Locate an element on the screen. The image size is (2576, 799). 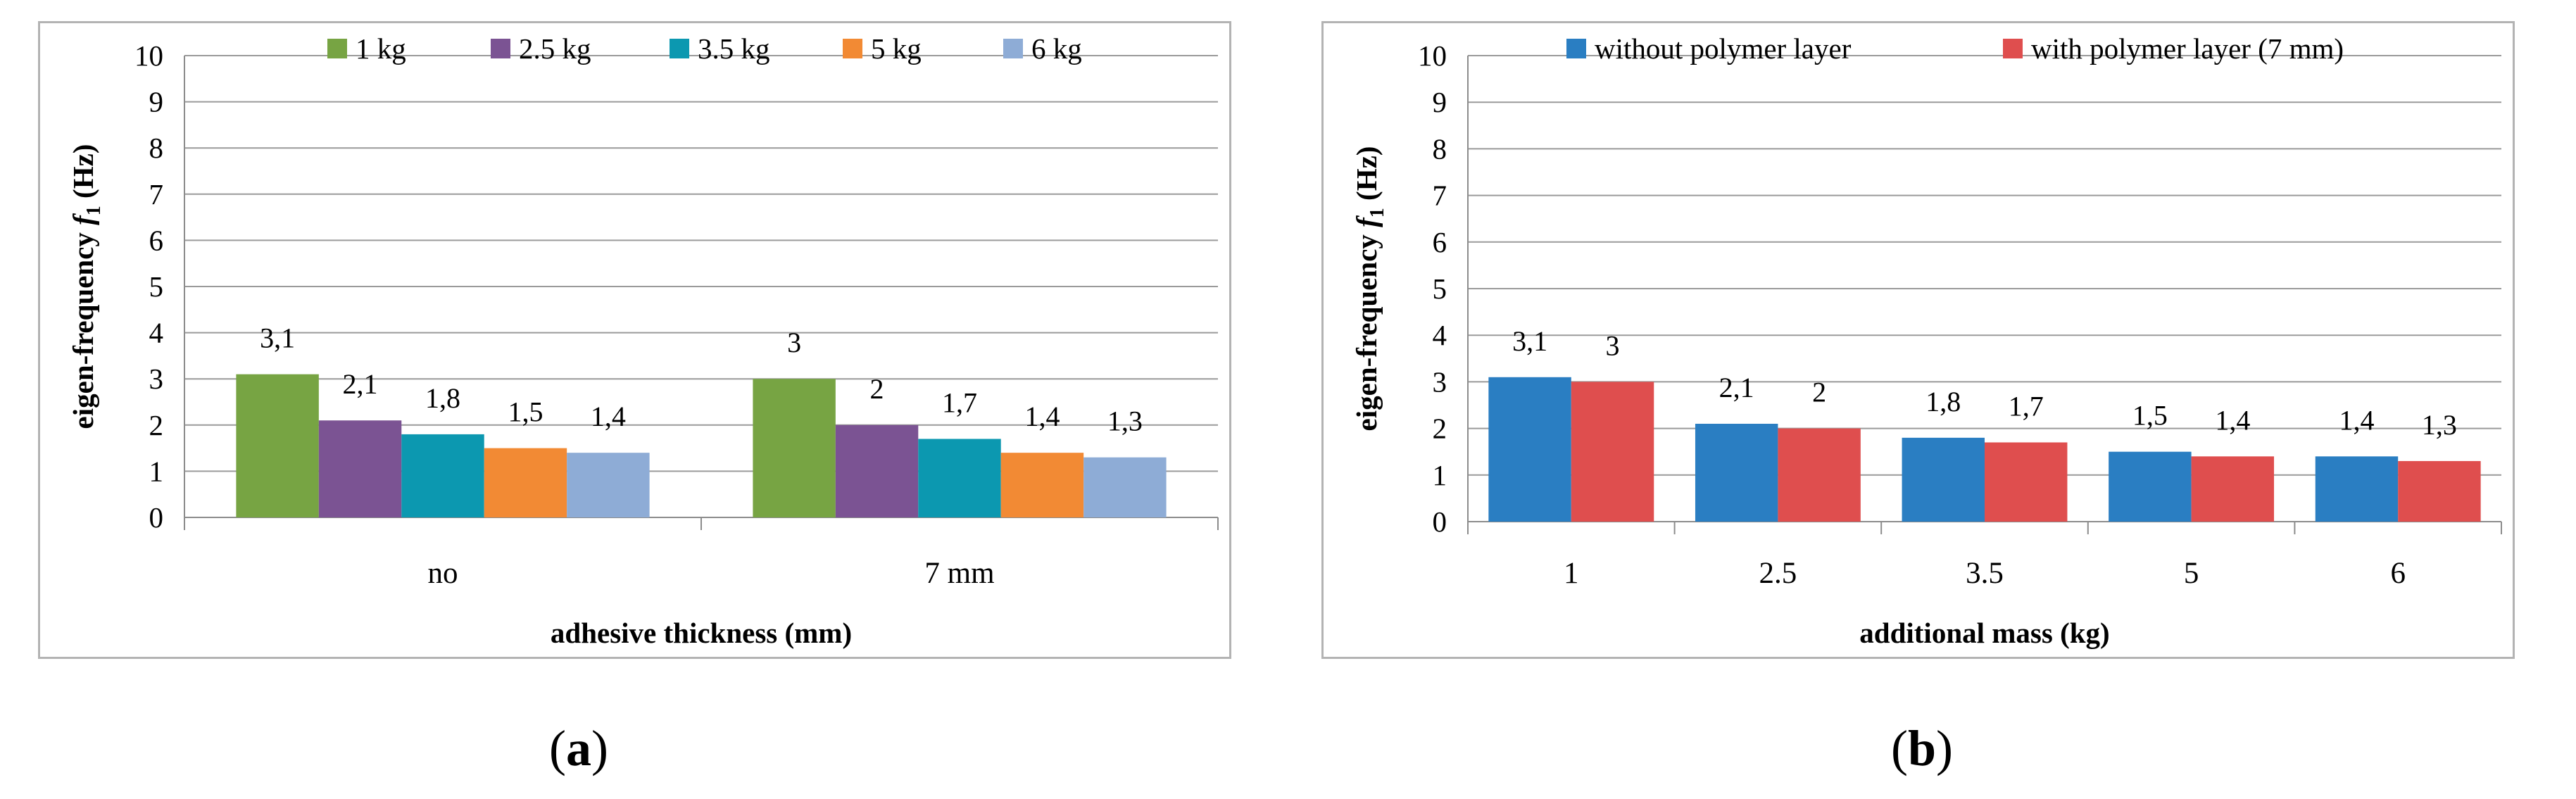
caption-a-open: ( is located at coordinates (557, 748).